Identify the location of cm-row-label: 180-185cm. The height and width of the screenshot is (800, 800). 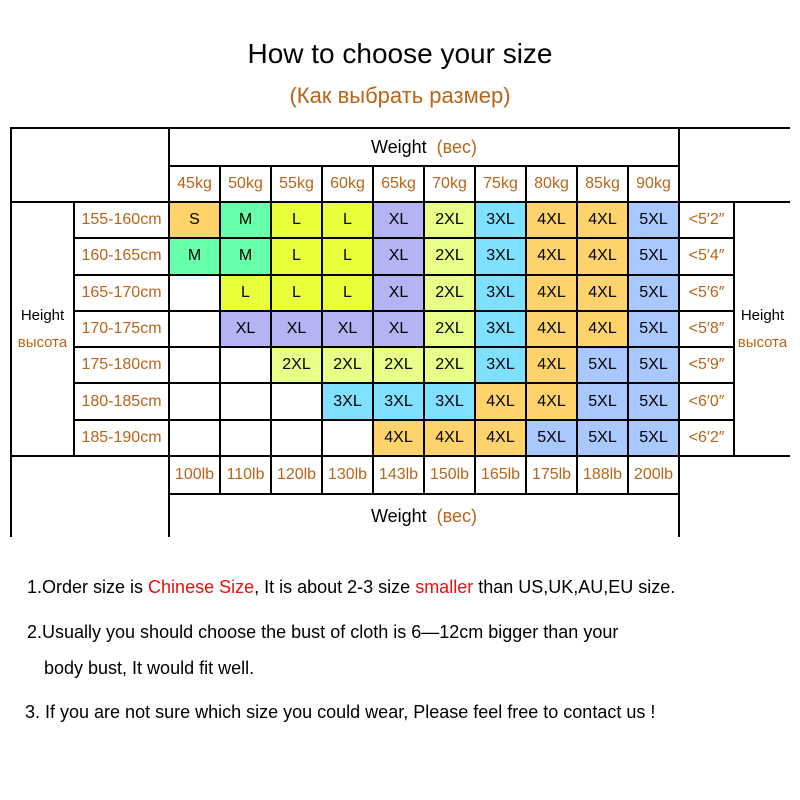
(121, 401).